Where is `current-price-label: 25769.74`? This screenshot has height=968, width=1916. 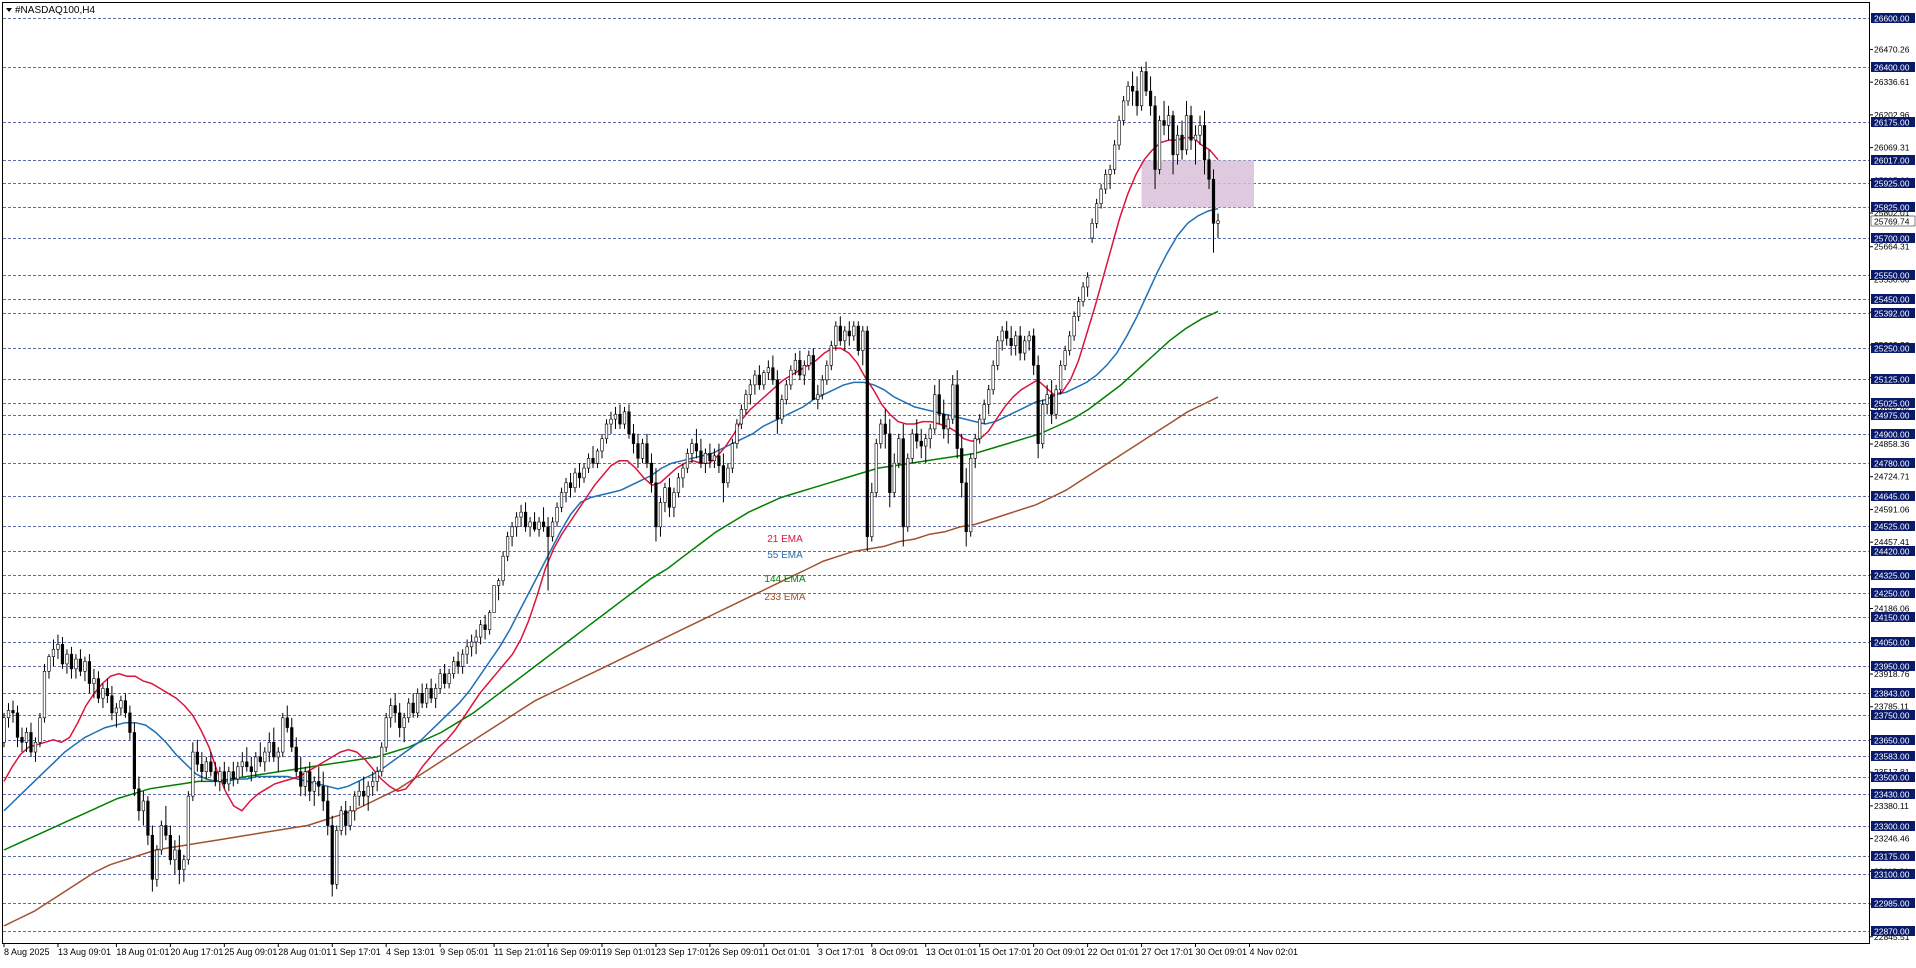 current-price-label: 25769.74 is located at coordinates (1892, 221).